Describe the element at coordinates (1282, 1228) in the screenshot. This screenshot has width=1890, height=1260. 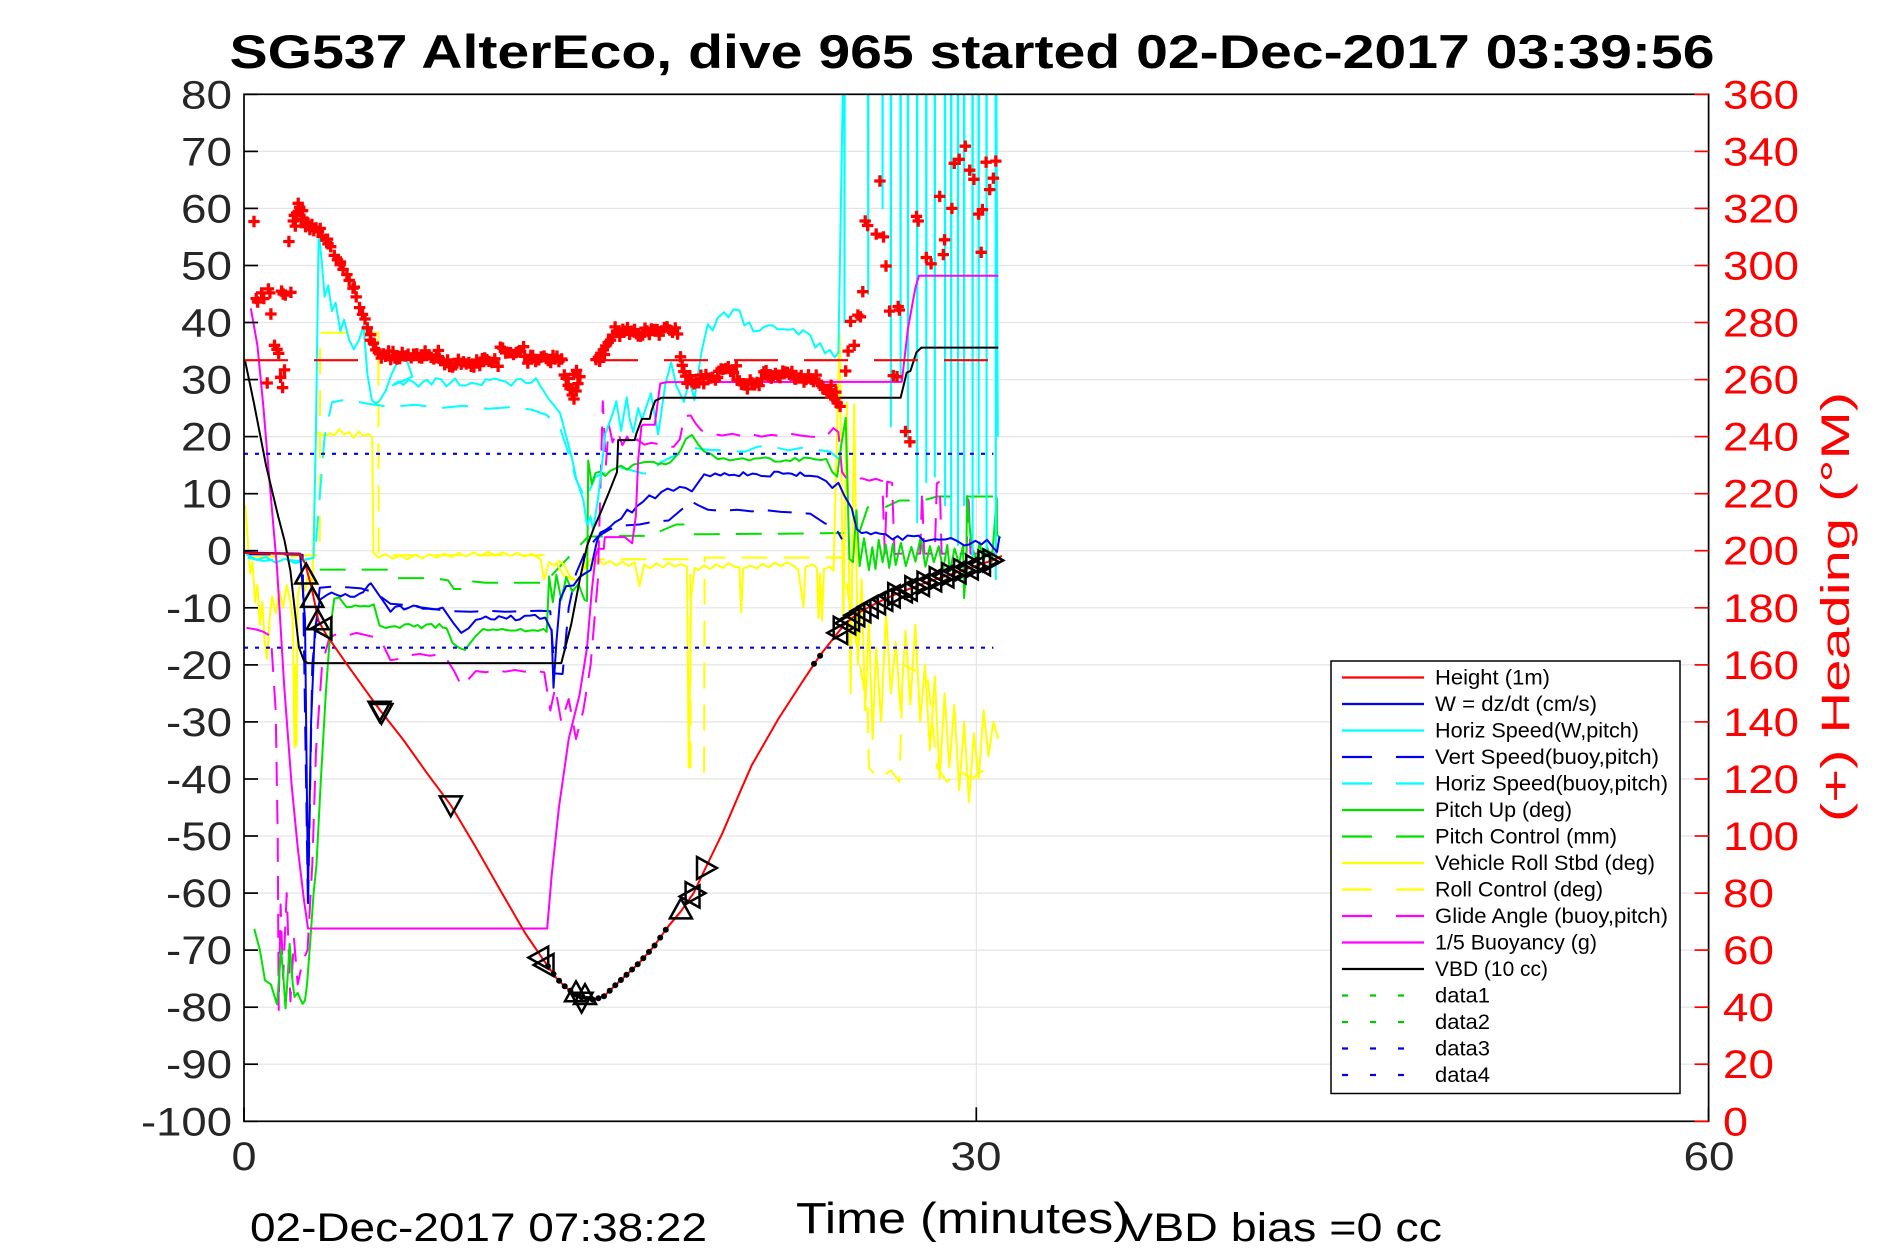
I see `svg-text: VBD bias =0 cc` at that location.